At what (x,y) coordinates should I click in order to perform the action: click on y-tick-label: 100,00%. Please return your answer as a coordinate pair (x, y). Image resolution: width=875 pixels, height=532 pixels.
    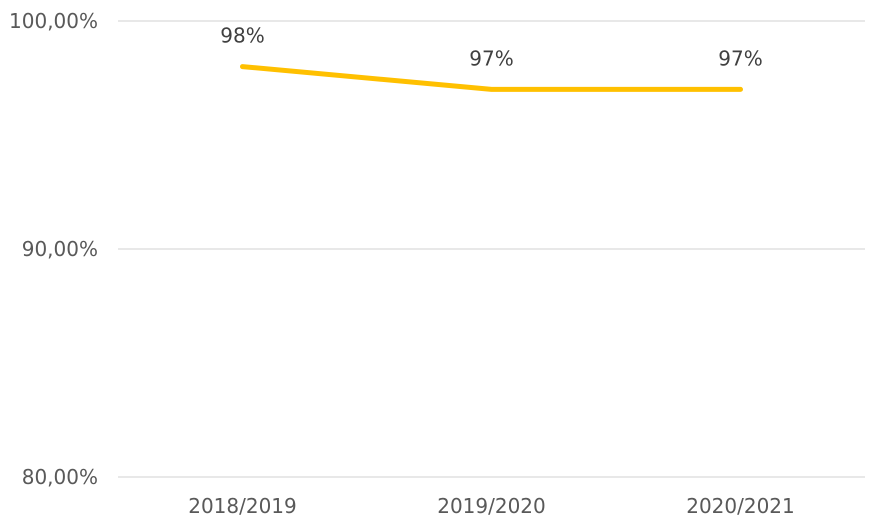
    Looking at the image, I should click on (53, 21).